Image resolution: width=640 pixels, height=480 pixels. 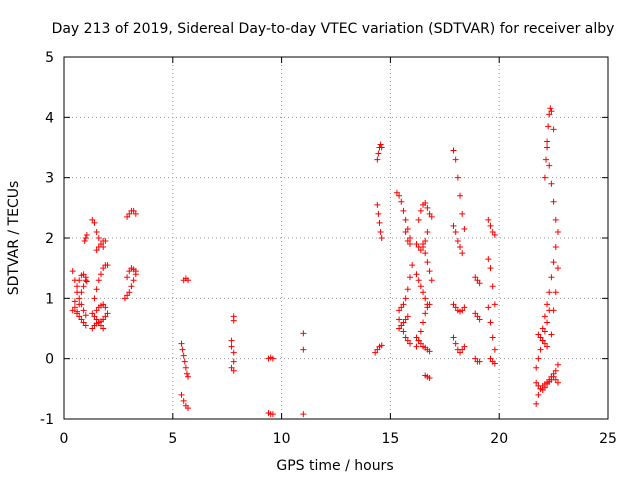 I want to click on x-tick-label: 10, so click(x=282, y=439).